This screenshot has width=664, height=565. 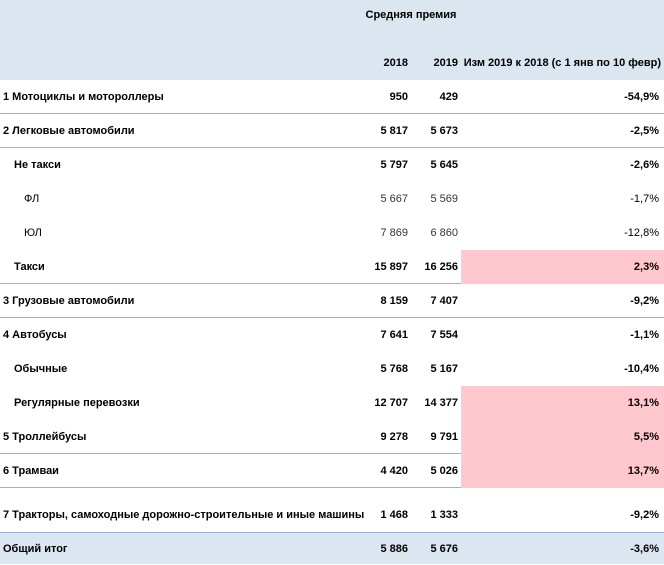 What do you see at coordinates (332, 199) in the screenshot?
I see `table-row: ФЛ 5 667 5 569 -1,7%` at bounding box center [332, 199].